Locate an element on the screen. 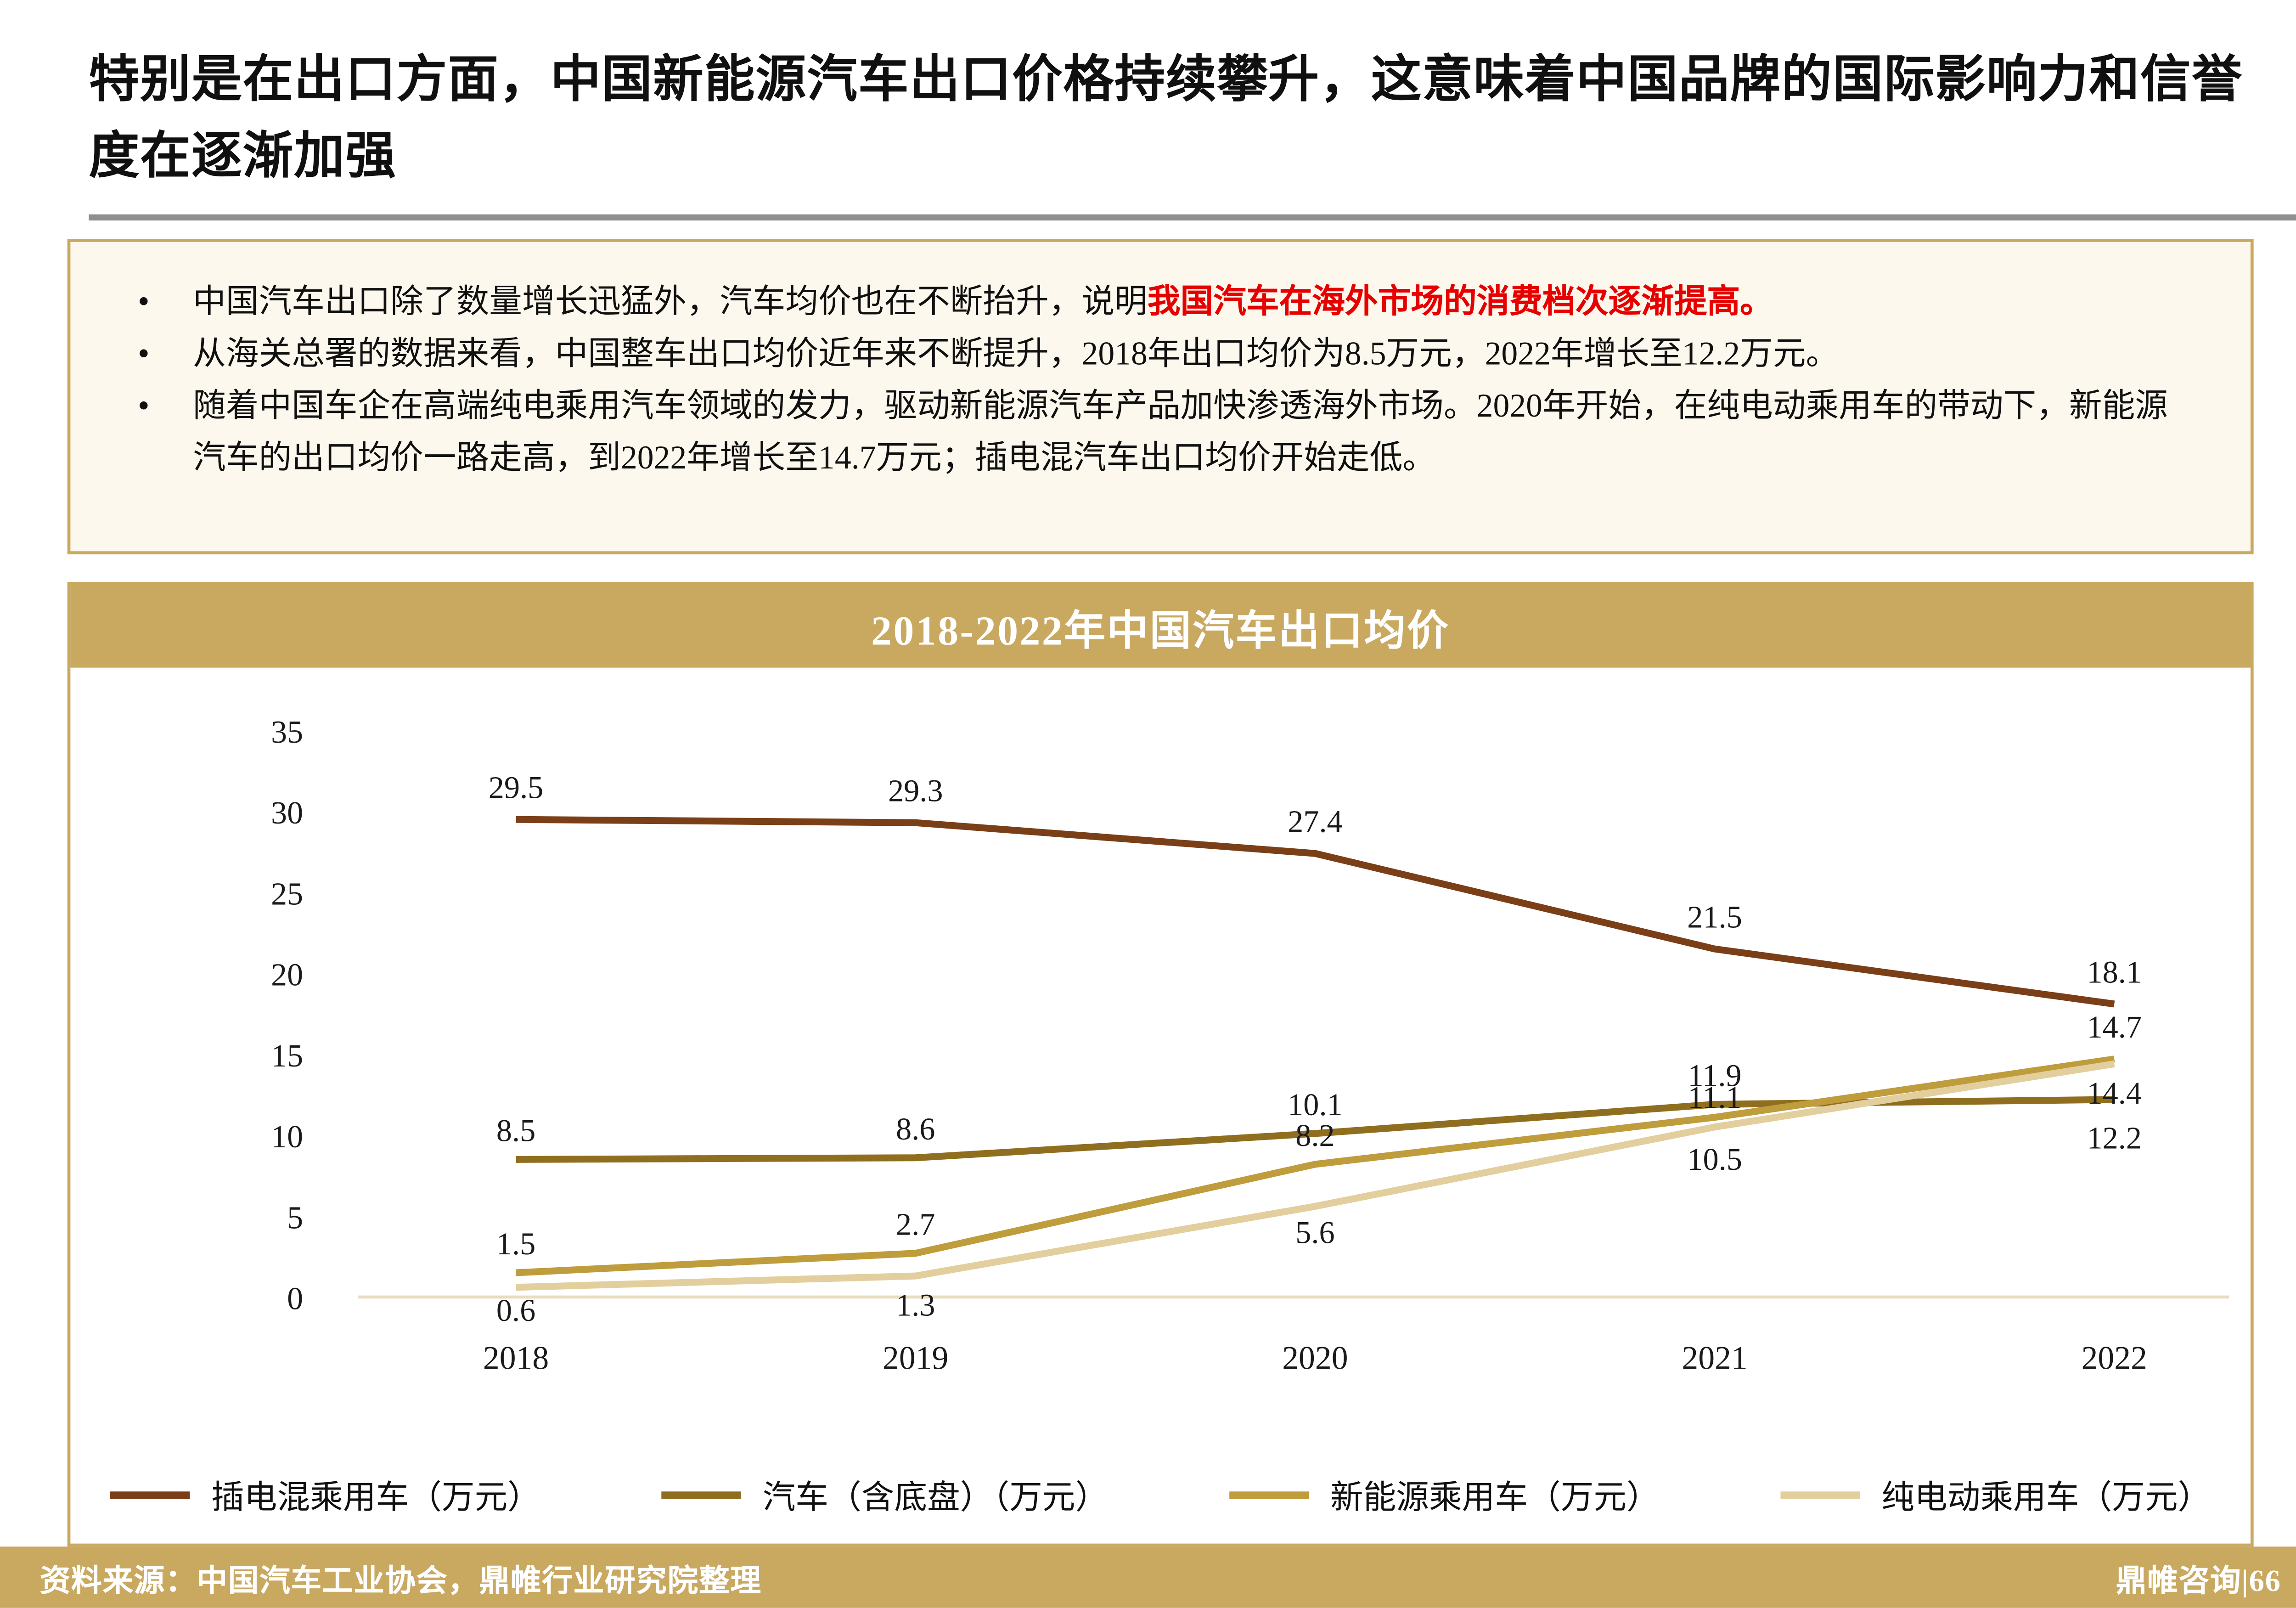  legend-item: 新能源乘用车（万元） is located at coordinates (1444, 1494).